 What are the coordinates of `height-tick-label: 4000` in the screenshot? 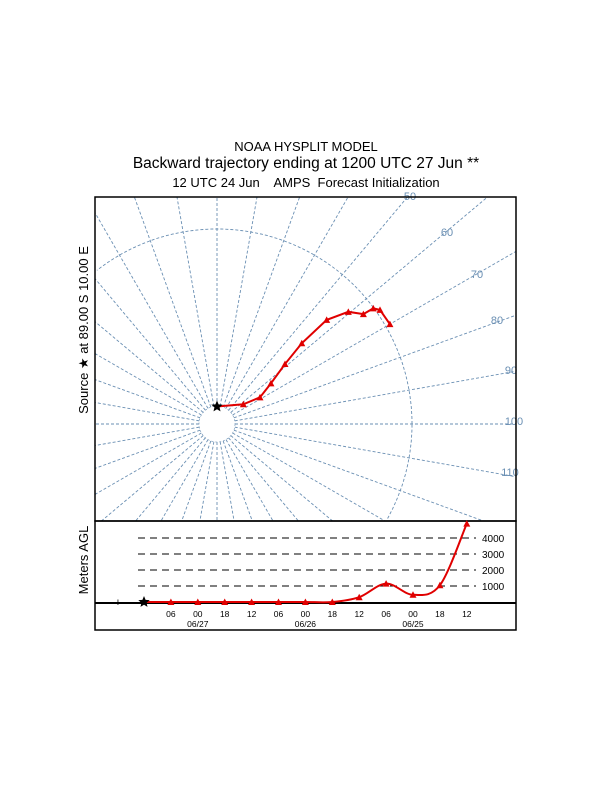 It's located at (493, 539).